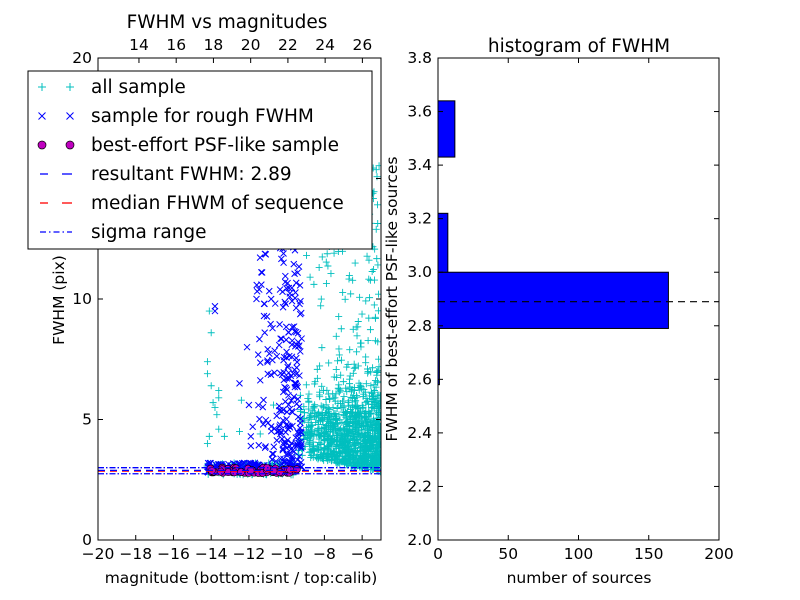 The width and height of the screenshot is (800, 600). I want to click on legend-label: sample for rough FWHM, so click(202, 116).